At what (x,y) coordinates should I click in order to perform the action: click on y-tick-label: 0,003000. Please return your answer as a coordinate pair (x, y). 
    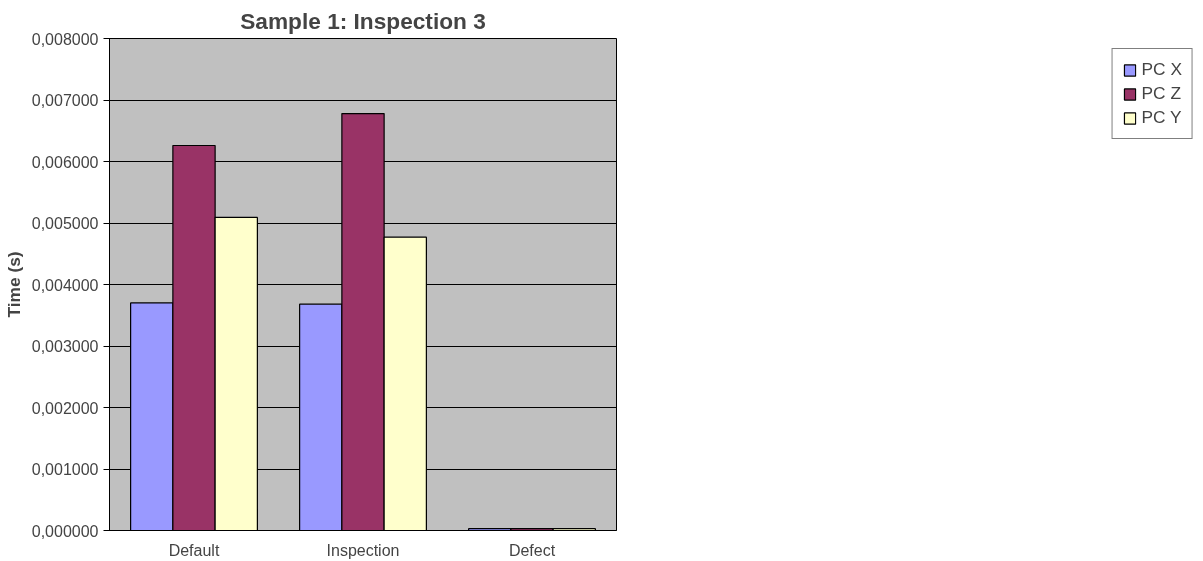
    Looking at the image, I should click on (65, 346).